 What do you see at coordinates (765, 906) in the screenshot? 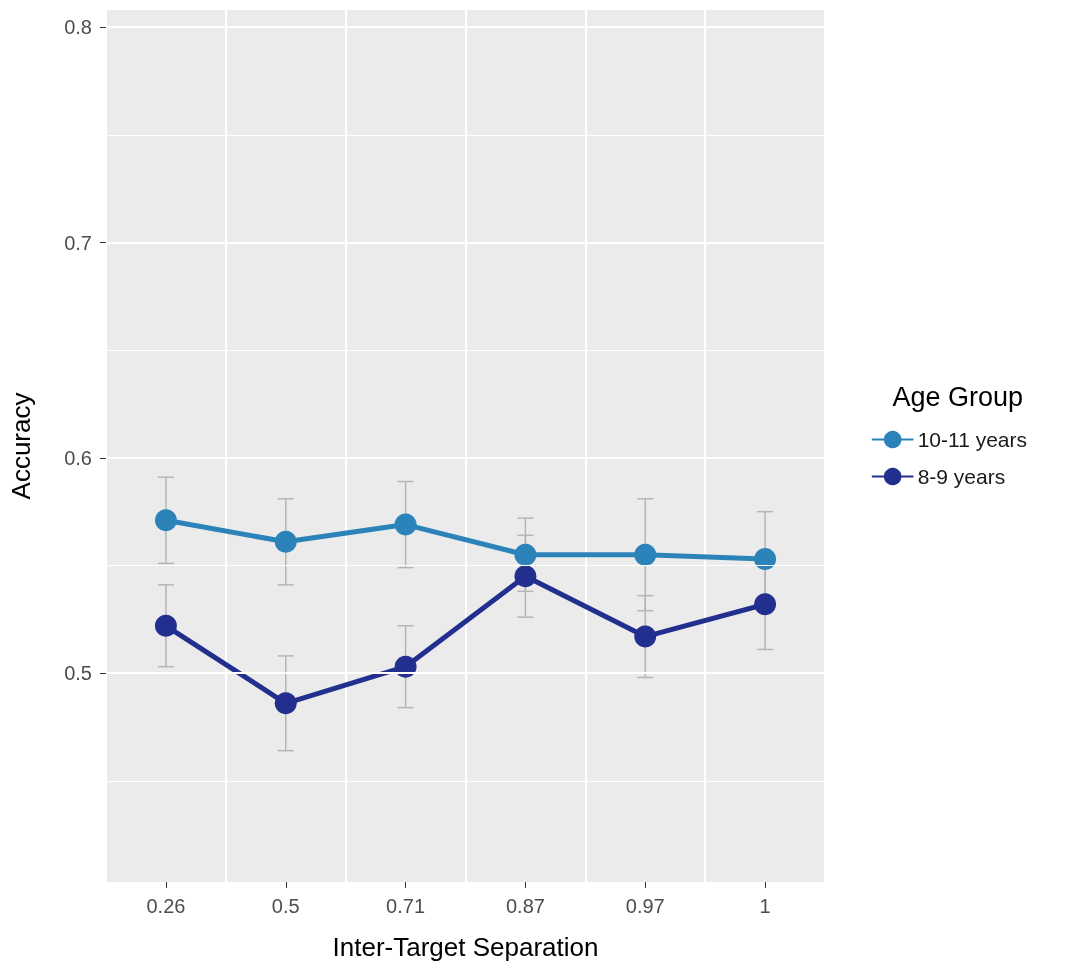
I see `x-tick-label: 1` at bounding box center [765, 906].